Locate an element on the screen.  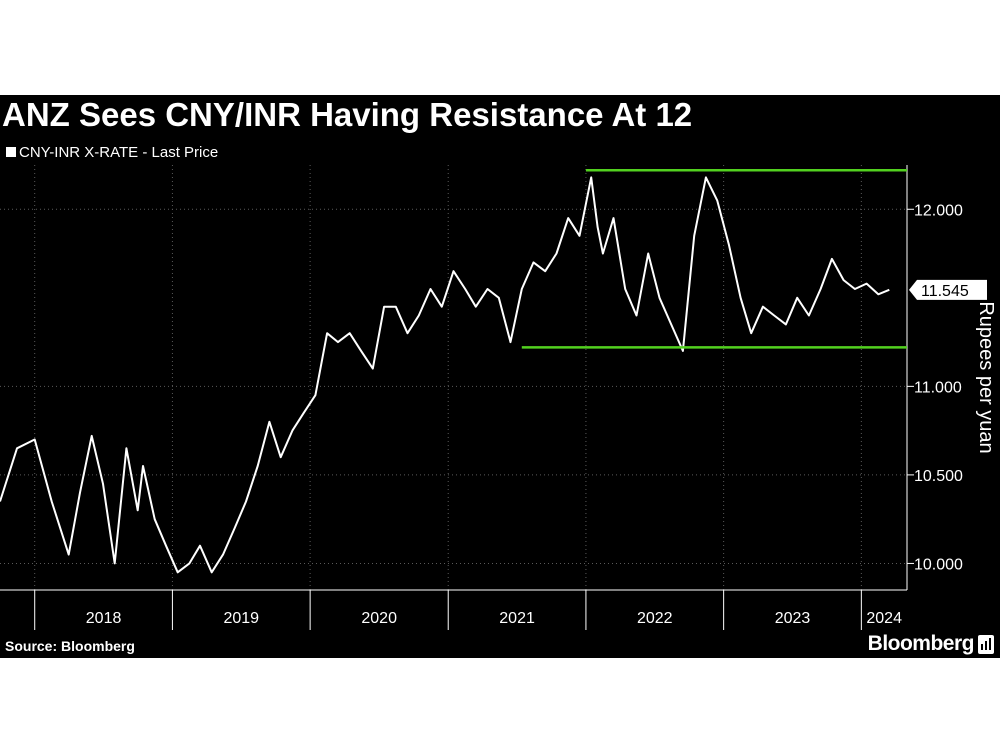
legend-label: CNY-INR X-RATE - Last Price is located at coordinates (119, 152).